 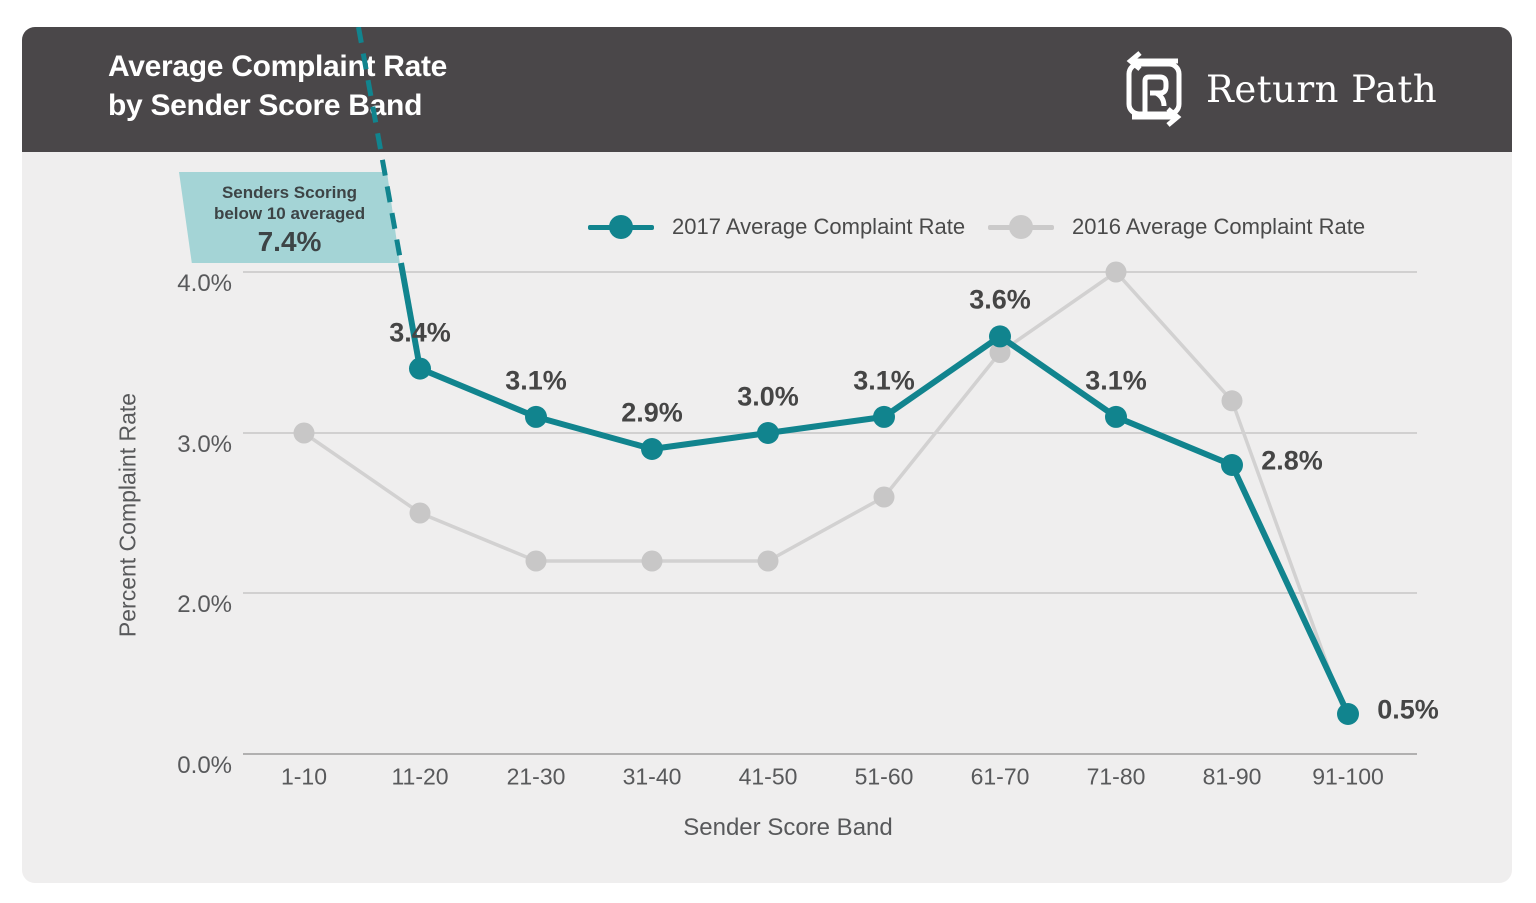 What do you see at coordinates (265, 105) in the screenshot?
I see `title-line-2: by Sender Score Band` at bounding box center [265, 105].